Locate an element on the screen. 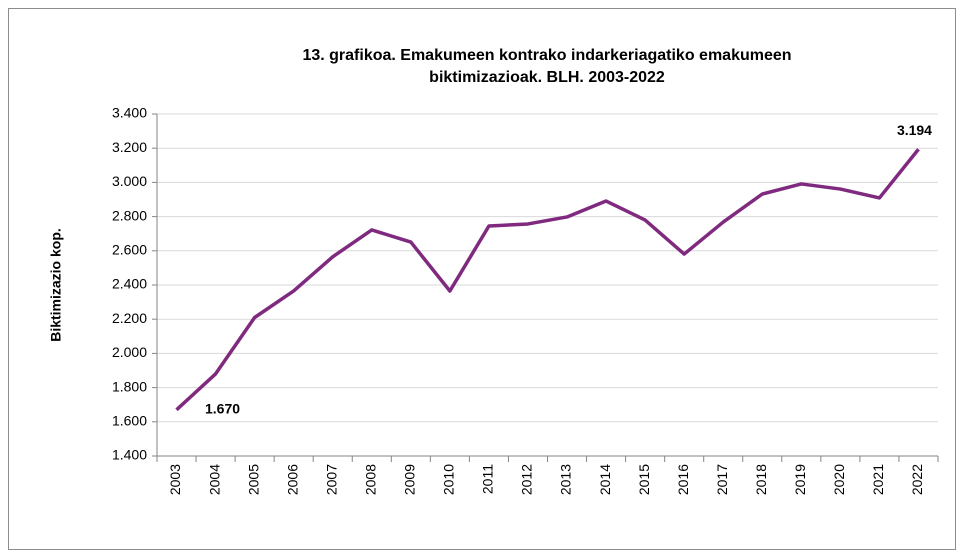 The height and width of the screenshot is (558, 964). y-tick-label: 2.800 is located at coordinates (129, 215).